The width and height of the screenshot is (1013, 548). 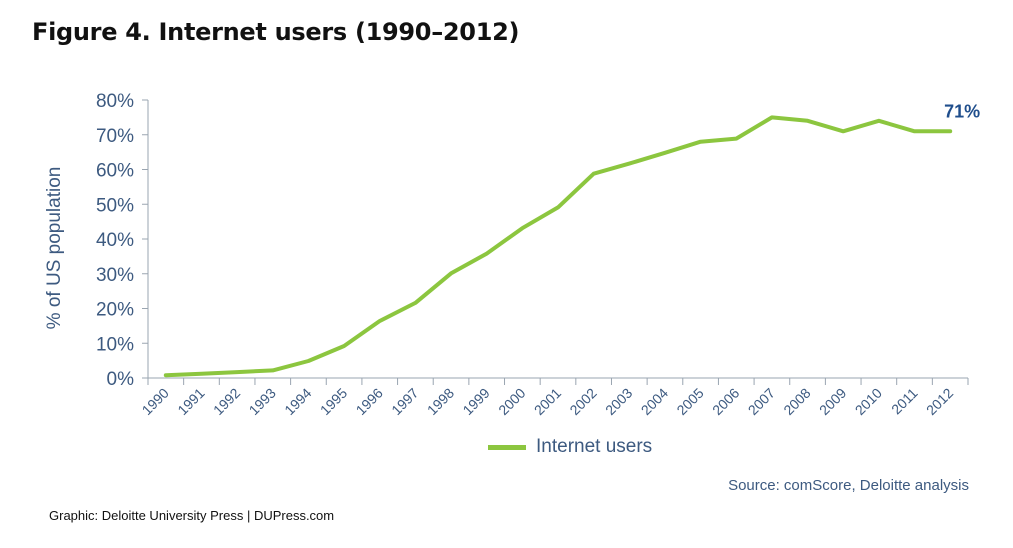 What do you see at coordinates (618, 401) in the screenshot?
I see `x-tick-label: 2003` at bounding box center [618, 401].